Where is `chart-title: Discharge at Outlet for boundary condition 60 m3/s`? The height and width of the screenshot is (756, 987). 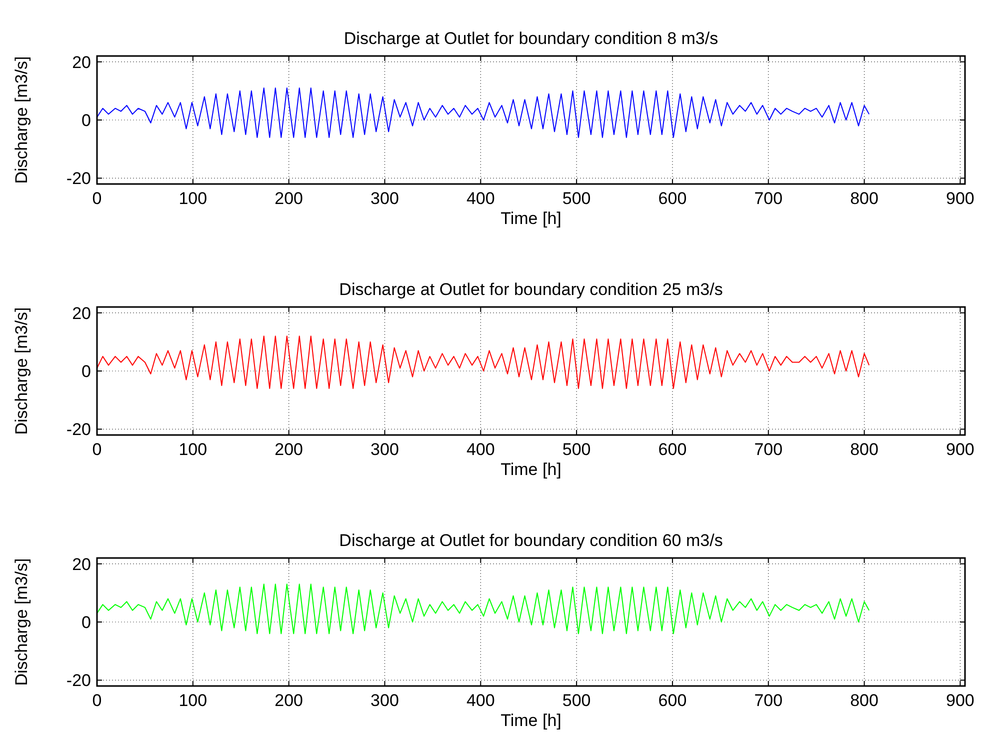 chart-title: Discharge at Outlet for boundary condition 60 m3/s is located at coordinates (531, 540).